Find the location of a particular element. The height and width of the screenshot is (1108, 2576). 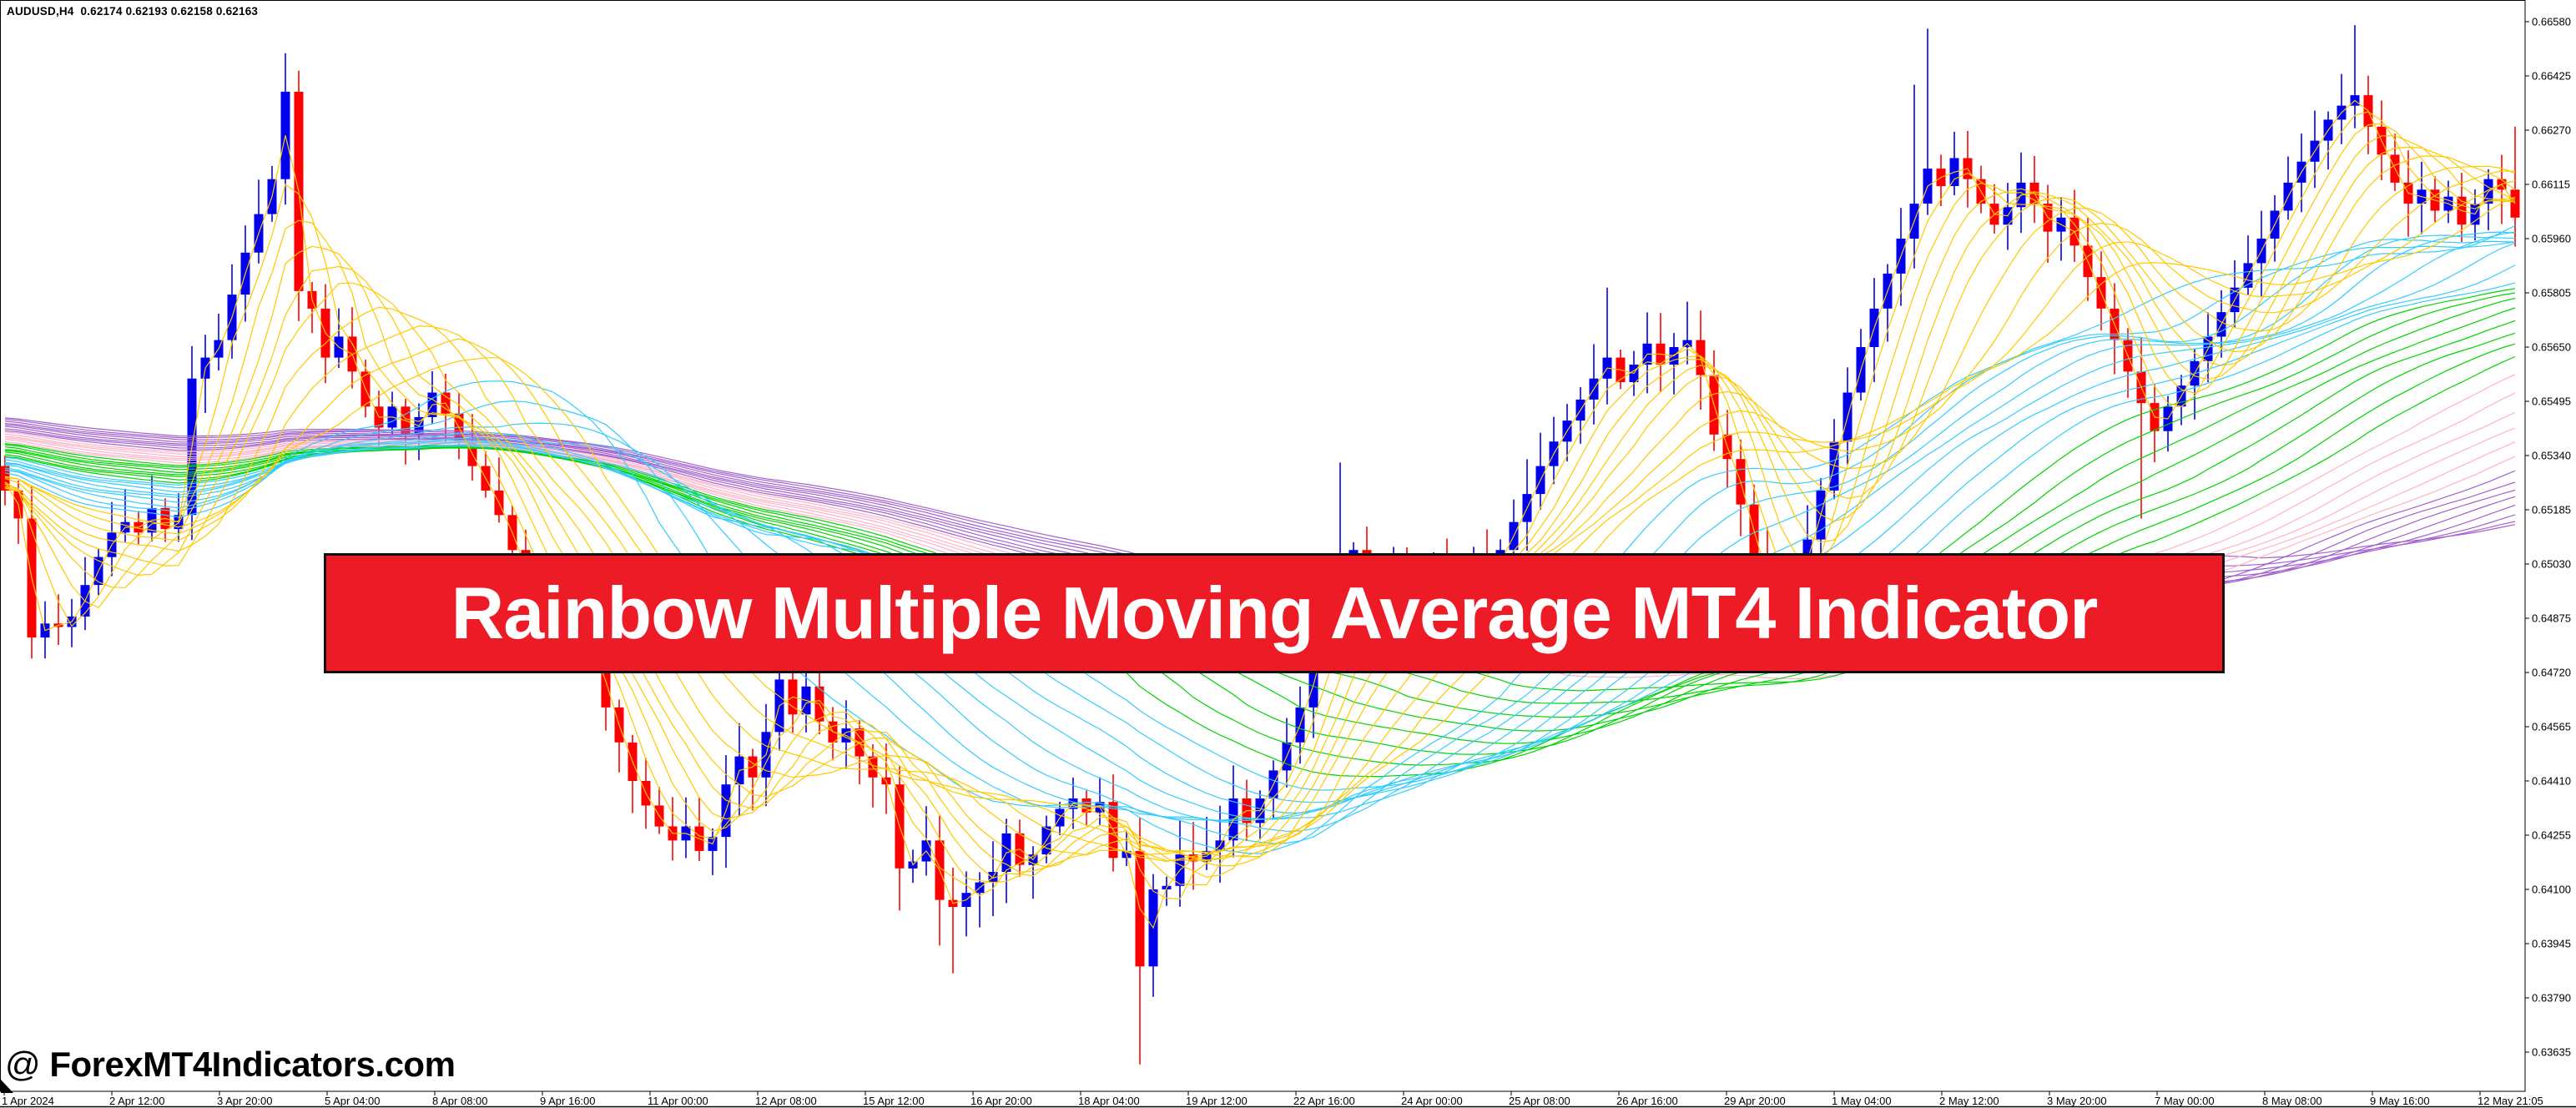

price-axis-label: 0.65030 is located at coordinates (2551, 564).